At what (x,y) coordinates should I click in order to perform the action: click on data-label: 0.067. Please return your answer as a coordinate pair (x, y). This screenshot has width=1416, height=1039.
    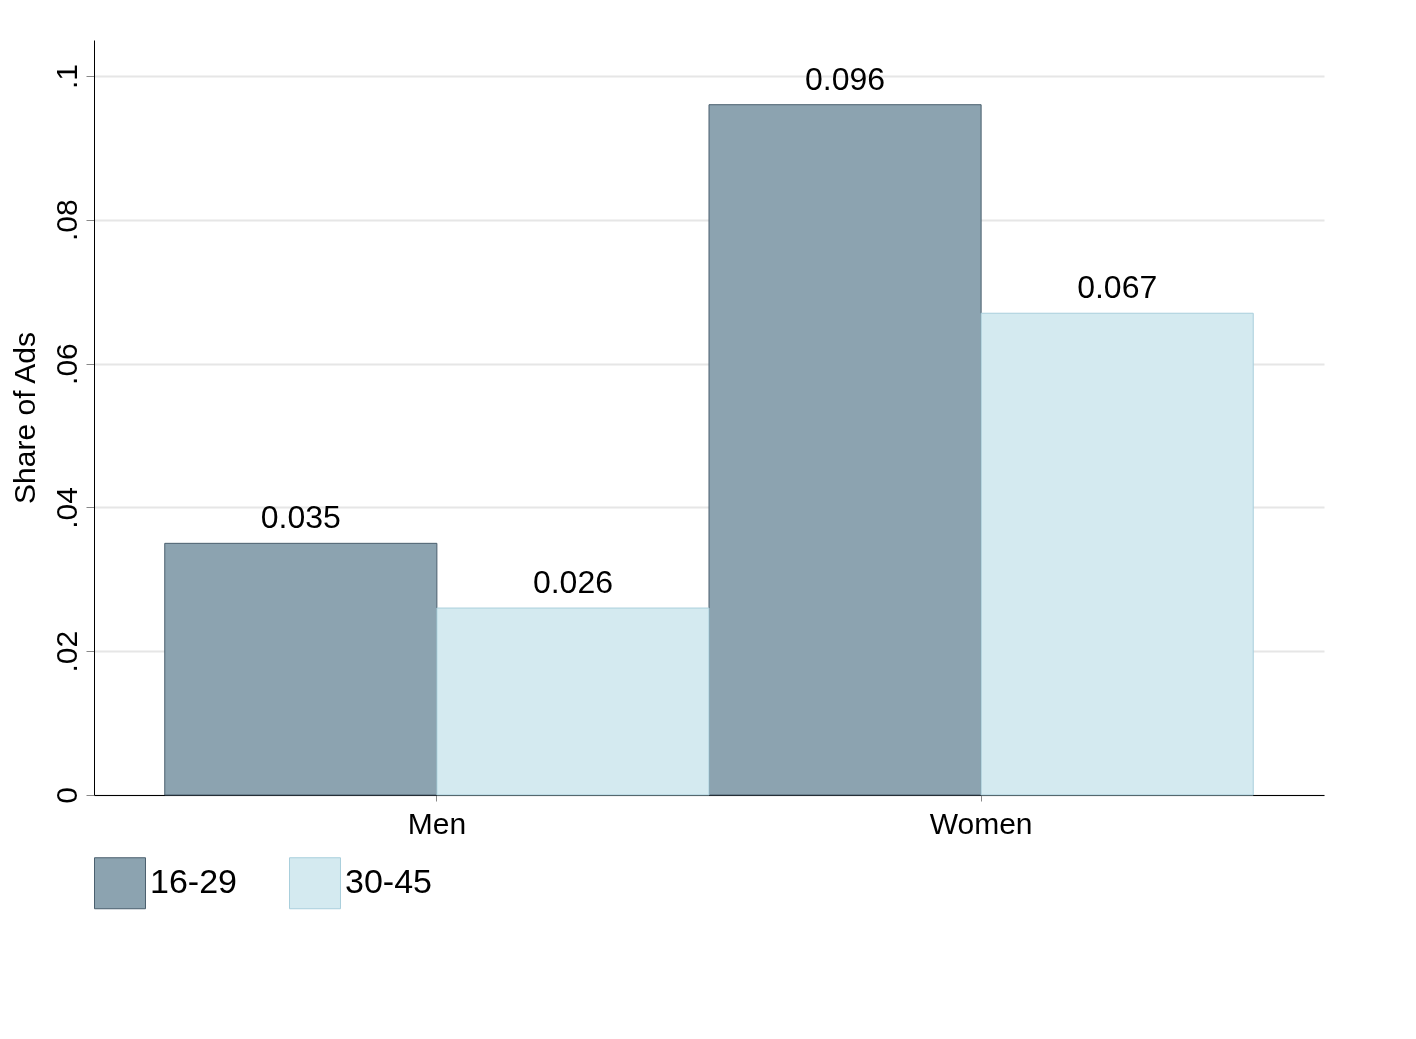
    Looking at the image, I should click on (1117, 287).